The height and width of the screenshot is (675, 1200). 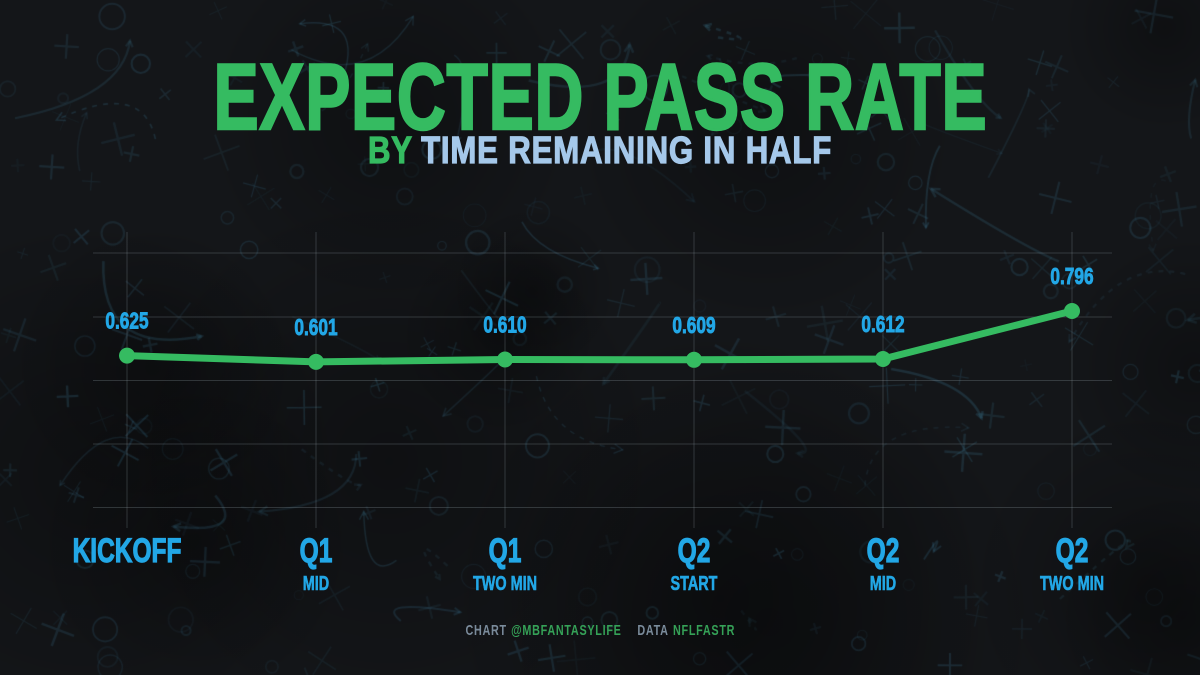 I want to click on data-point-label-text: 0.796, so click(x=1071, y=277).